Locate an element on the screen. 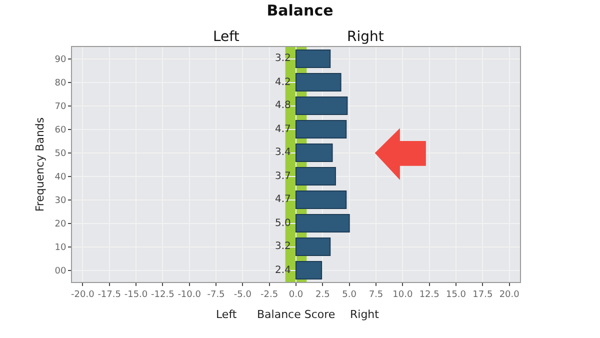 This screenshot has height=338, width=600. chart-title: Balance is located at coordinates (300, 11).